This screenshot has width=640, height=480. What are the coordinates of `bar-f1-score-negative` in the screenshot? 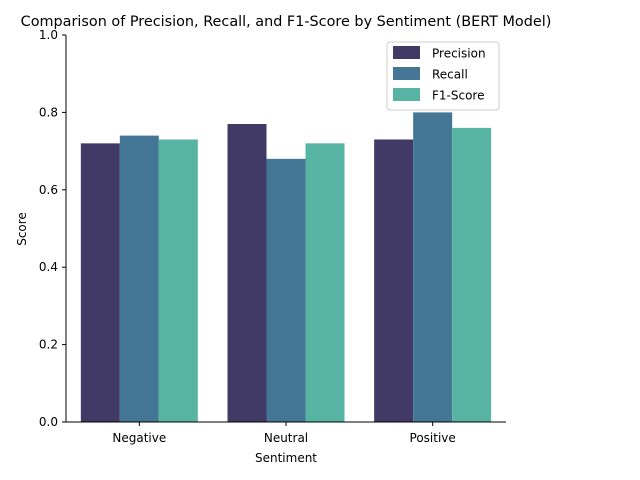 It's located at (178, 281).